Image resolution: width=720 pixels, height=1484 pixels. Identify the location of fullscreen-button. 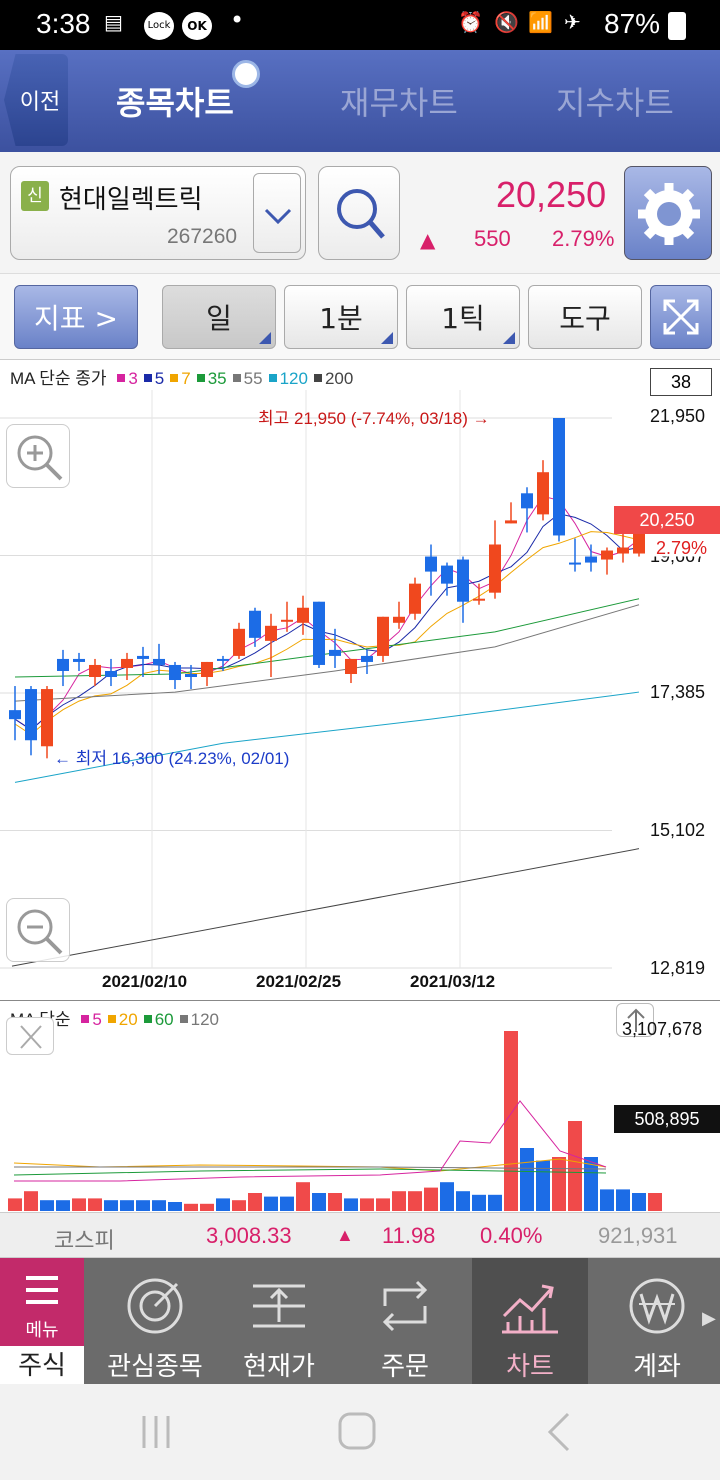
(681, 317).